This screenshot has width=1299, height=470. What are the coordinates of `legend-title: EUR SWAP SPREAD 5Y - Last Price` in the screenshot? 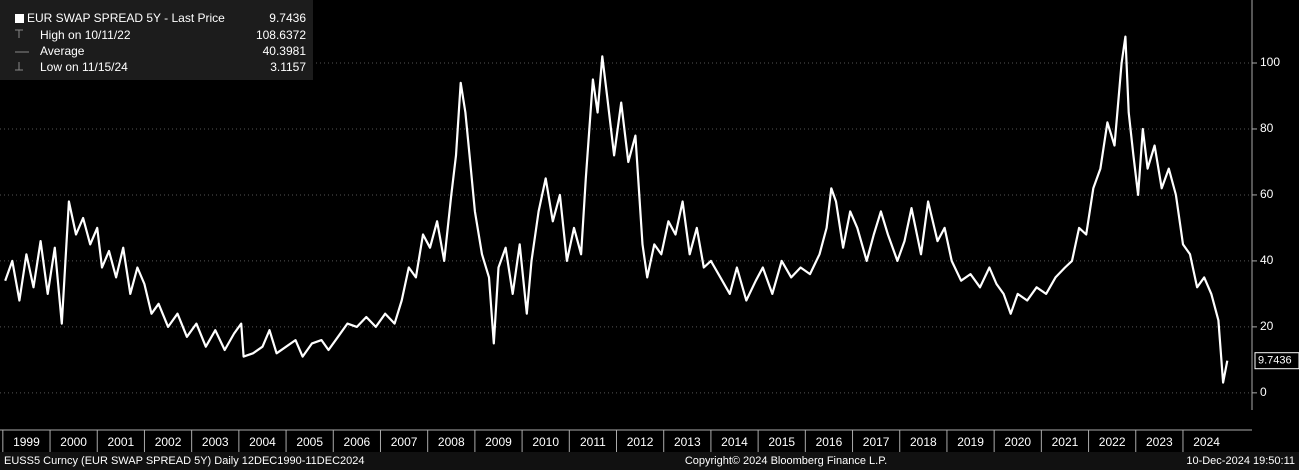 It's located at (126, 18).